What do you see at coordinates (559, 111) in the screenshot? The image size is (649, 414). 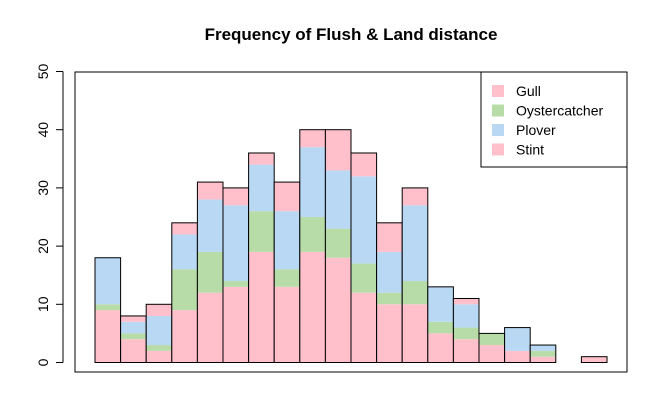 I see `legend-label-oystercatcher: Oystercatcher` at bounding box center [559, 111].